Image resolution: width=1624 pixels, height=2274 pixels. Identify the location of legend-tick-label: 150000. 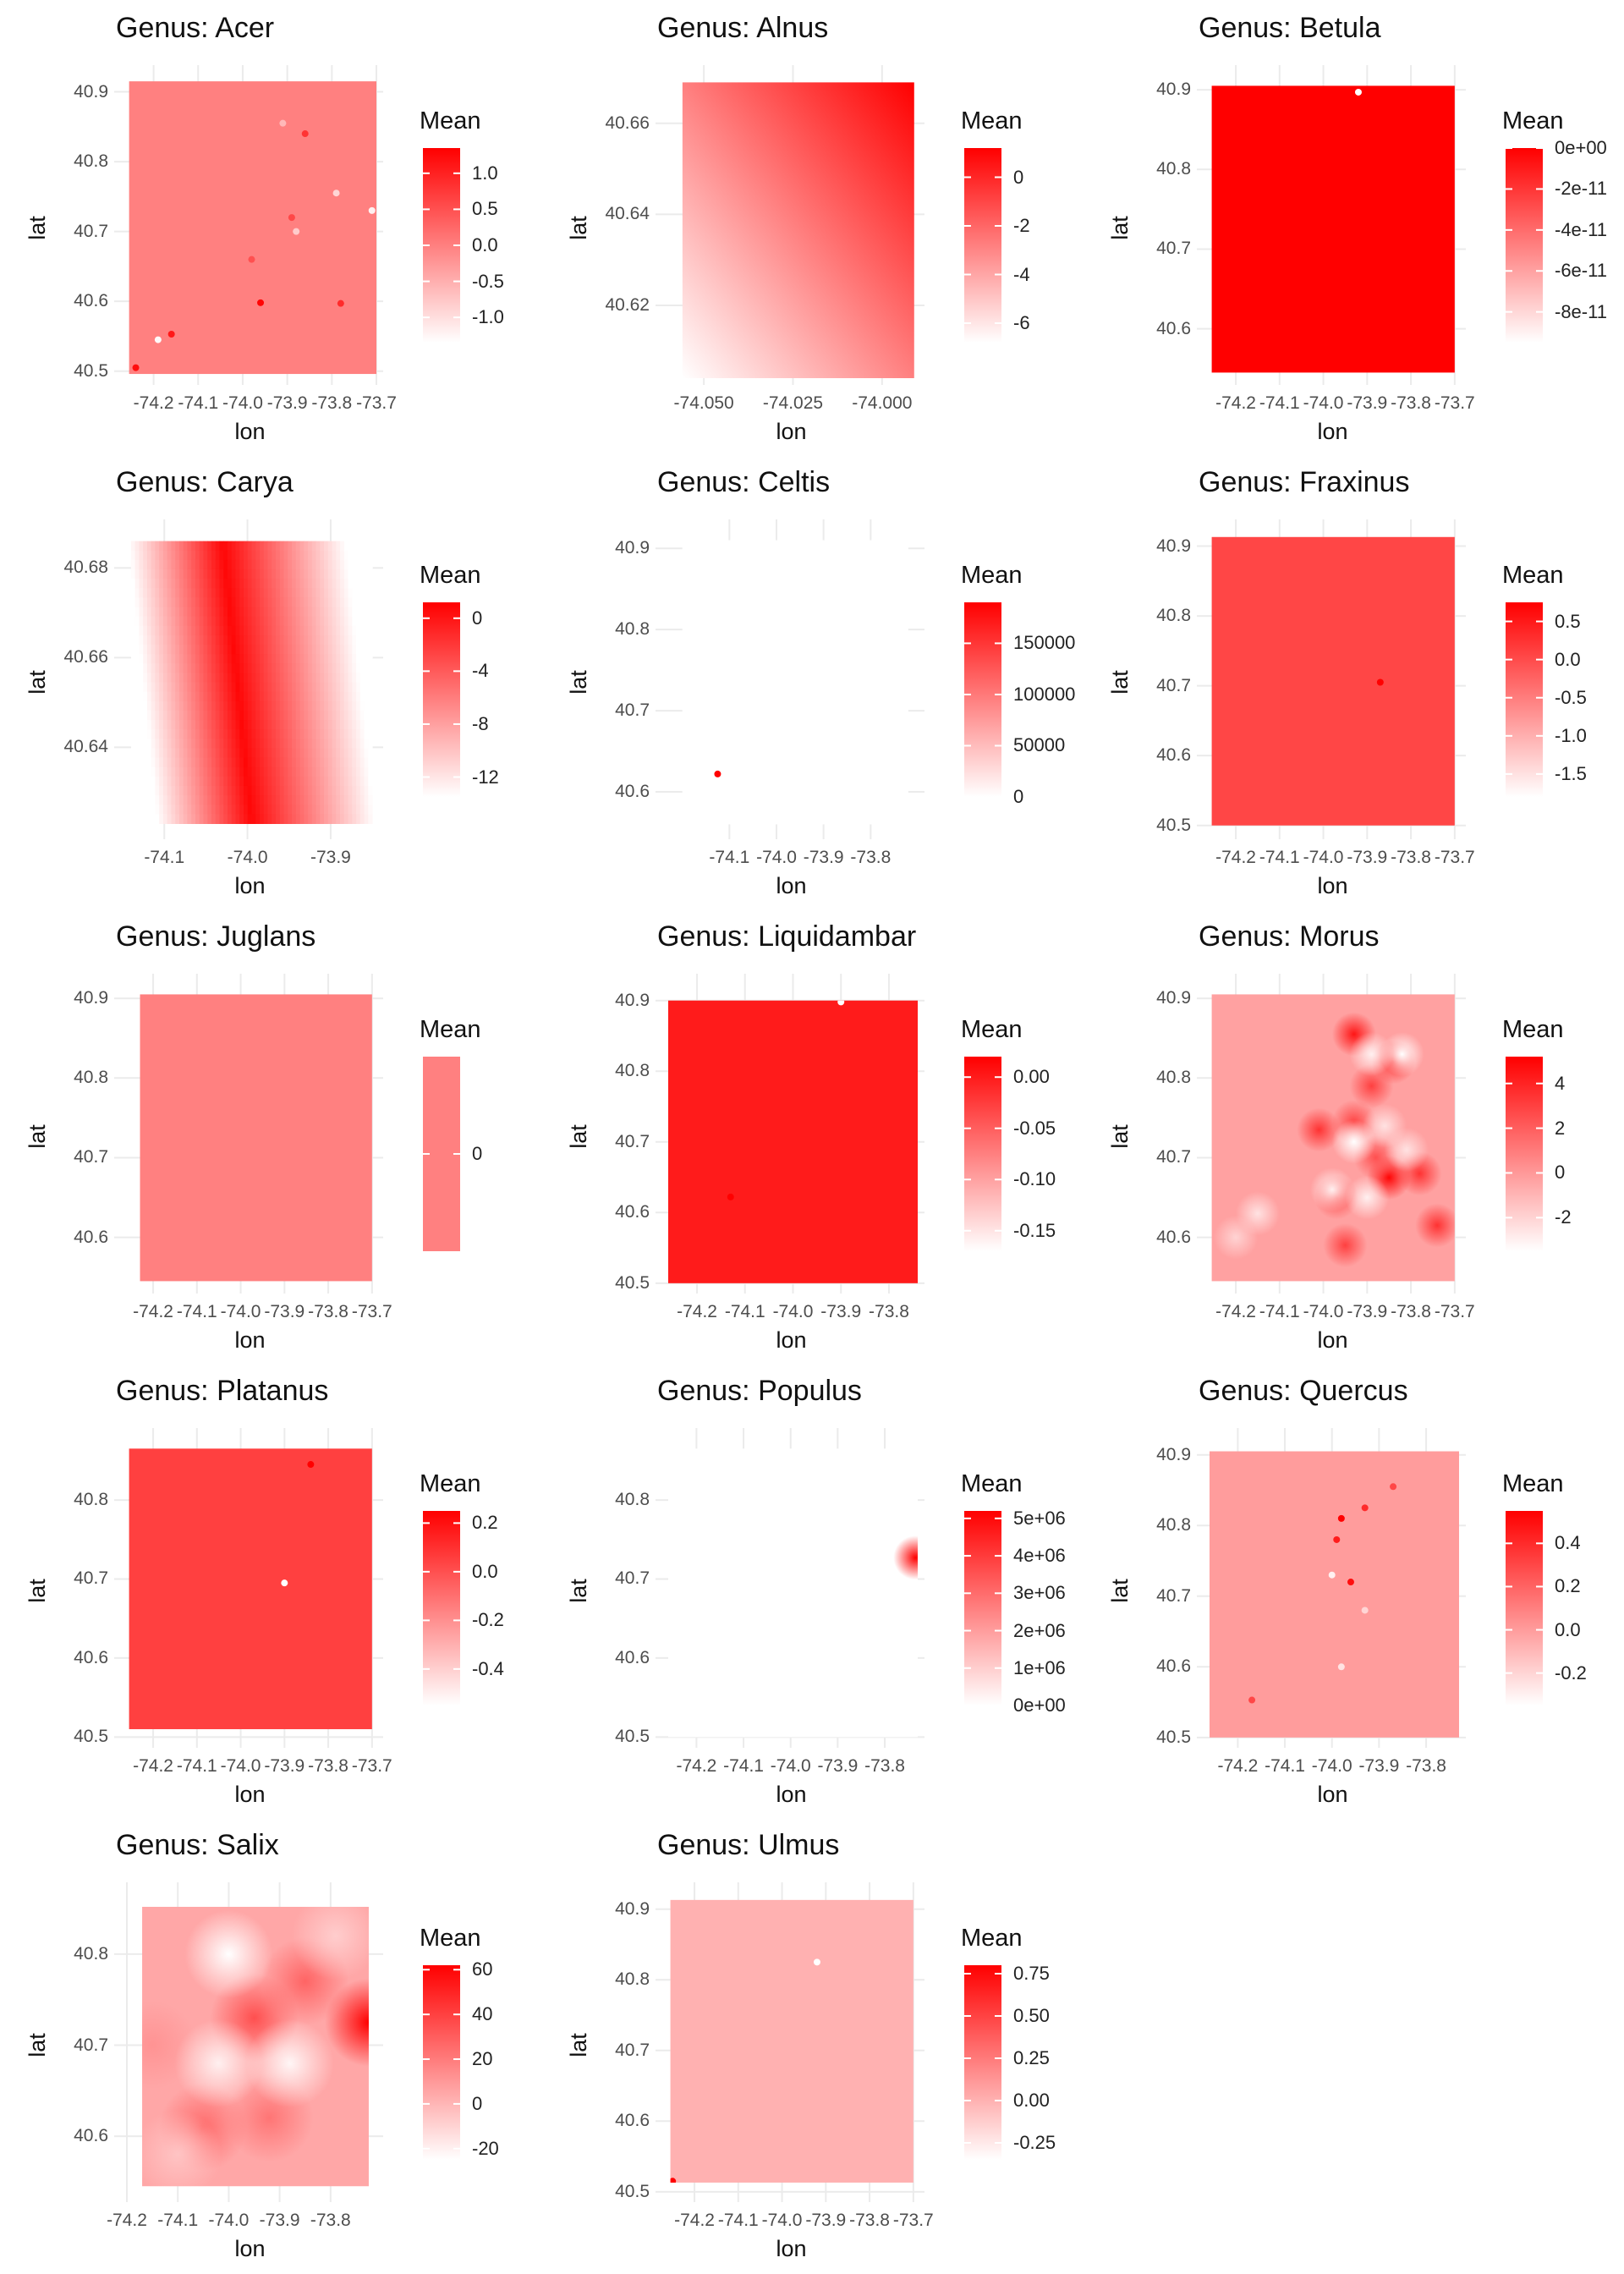
(1044, 643).